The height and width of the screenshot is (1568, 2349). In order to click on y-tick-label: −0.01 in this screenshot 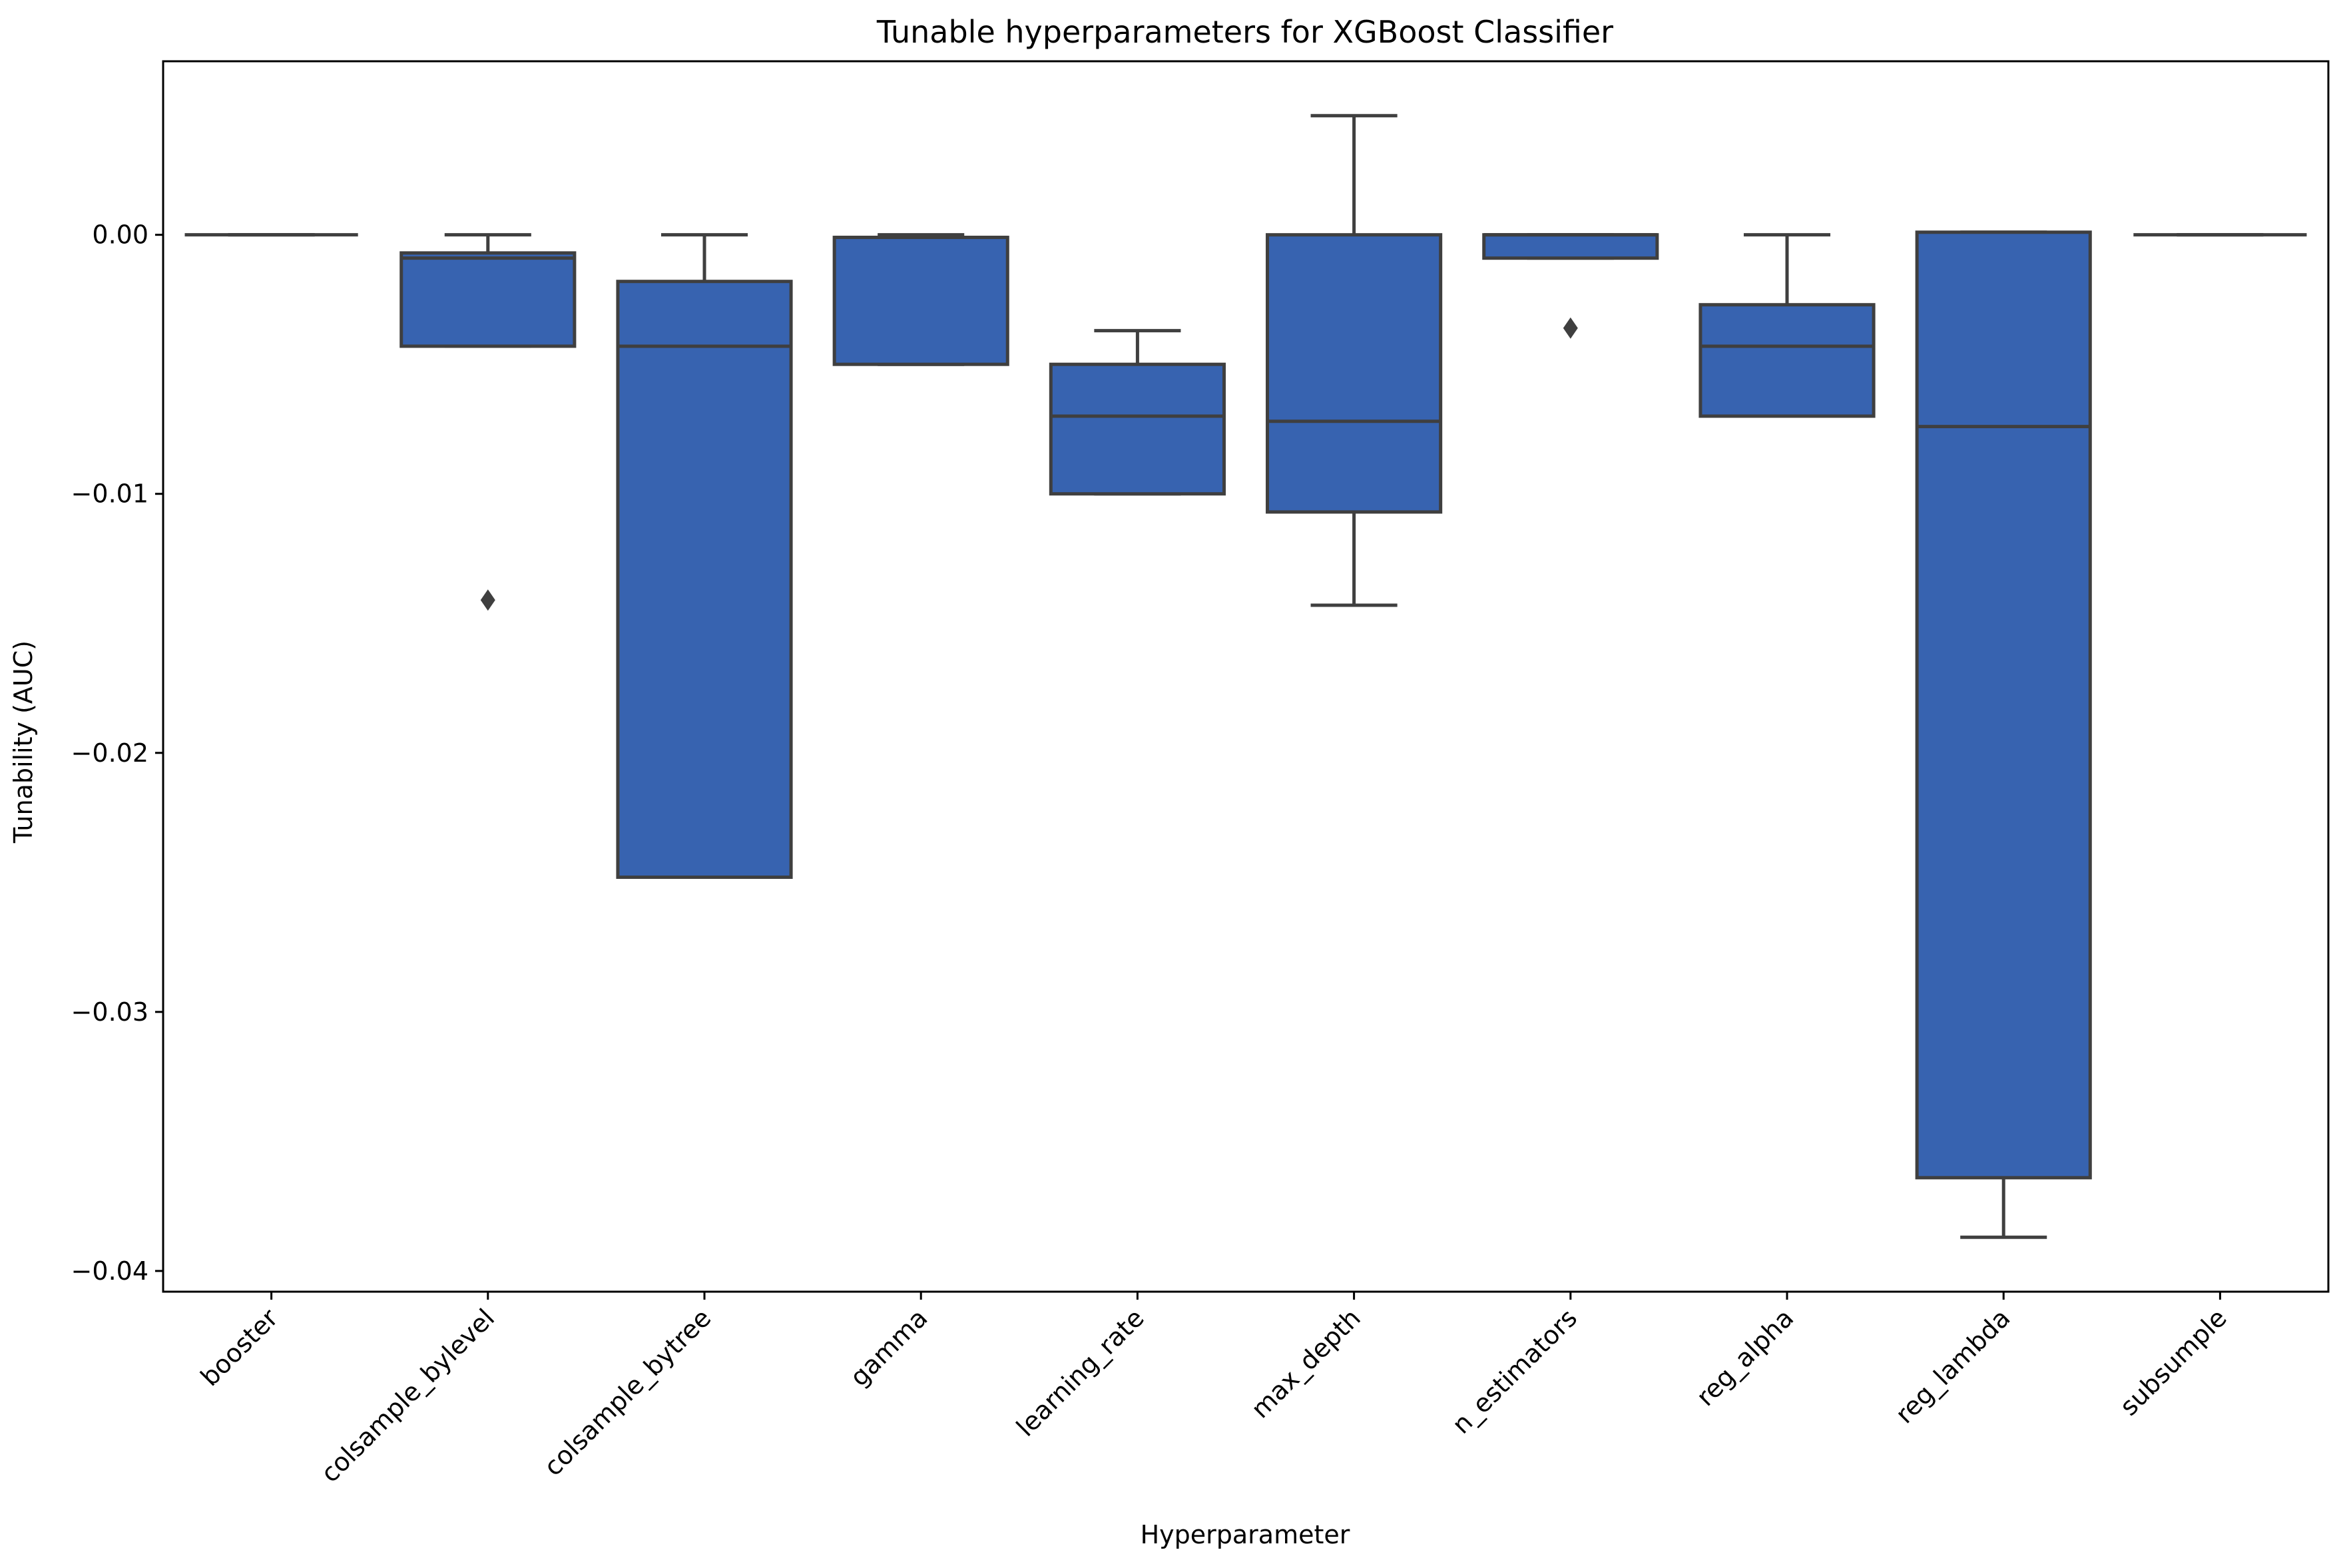, I will do `click(110, 494)`.